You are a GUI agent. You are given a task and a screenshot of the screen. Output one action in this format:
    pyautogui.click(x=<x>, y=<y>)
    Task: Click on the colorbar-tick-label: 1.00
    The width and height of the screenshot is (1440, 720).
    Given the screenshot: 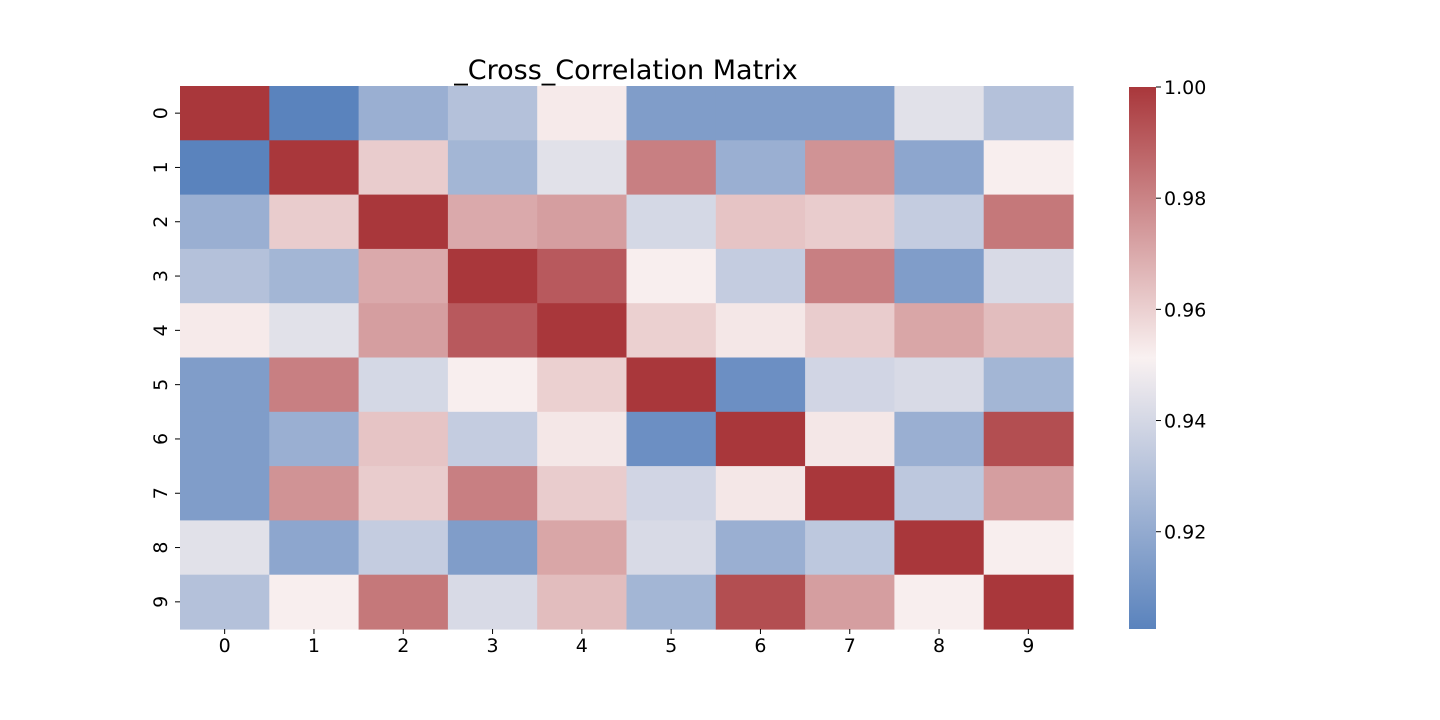 What is the action you would take?
    pyautogui.click(x=1185, y=88)
    